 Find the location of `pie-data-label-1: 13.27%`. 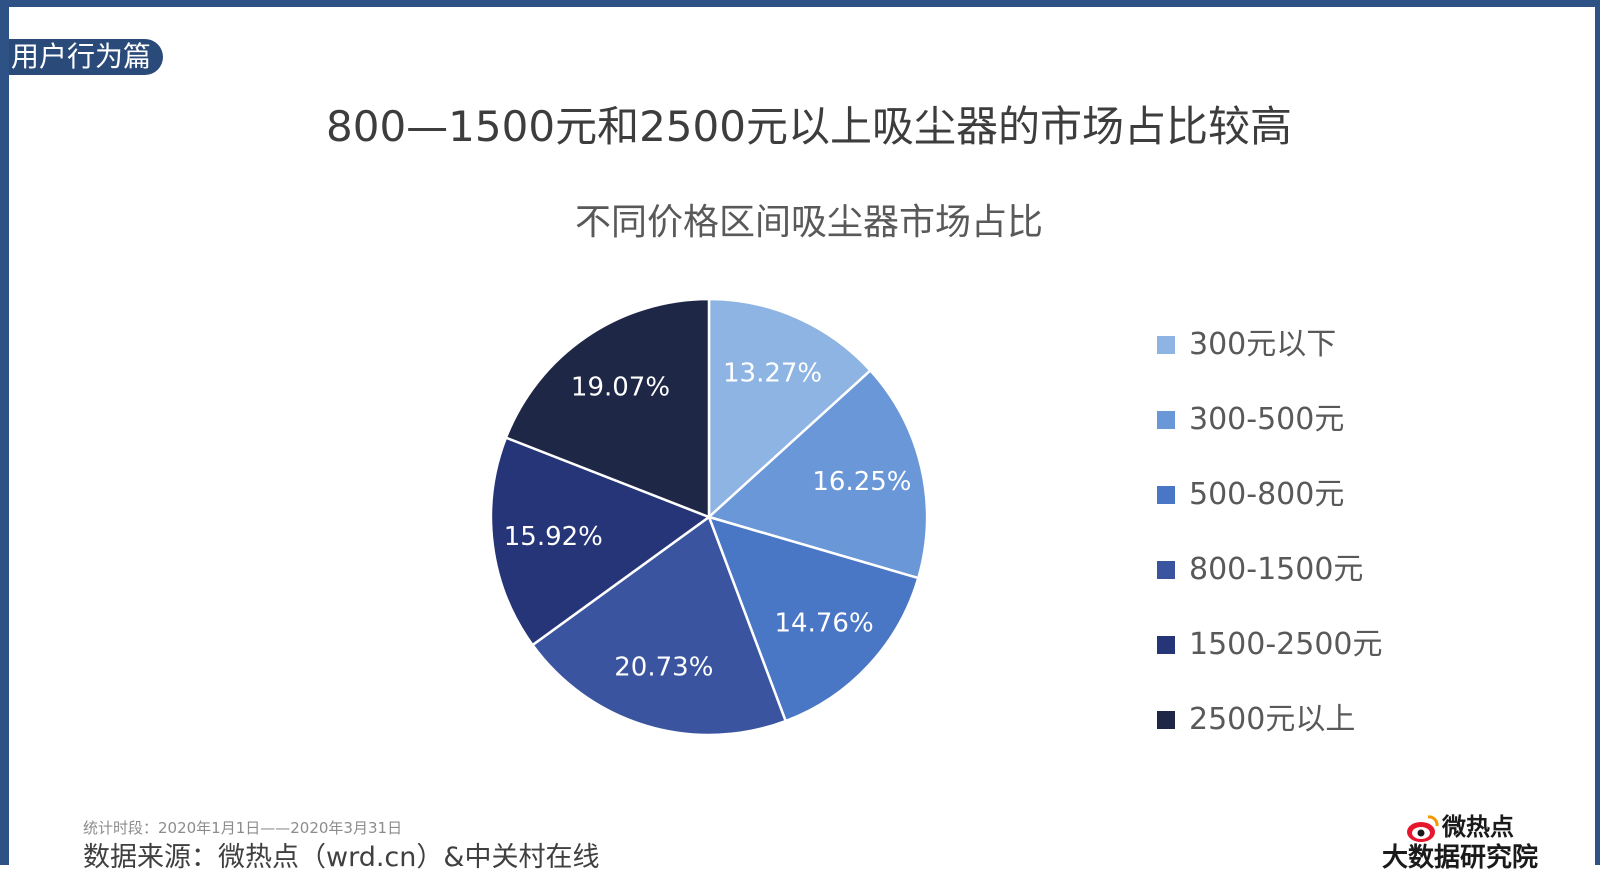

pie-data-label-1: 13.27% is located at coordinates (772, 373).